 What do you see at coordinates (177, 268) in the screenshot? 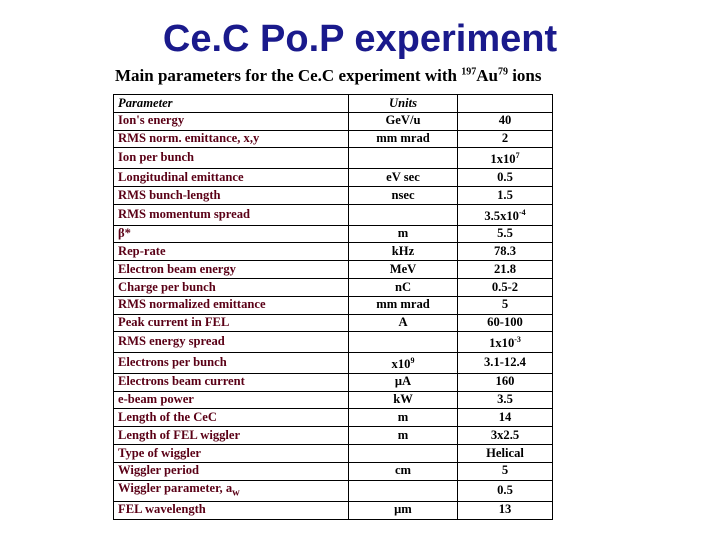
I see `parameter-cell-text: Electron beam energy` at bounding box center [177, 268].